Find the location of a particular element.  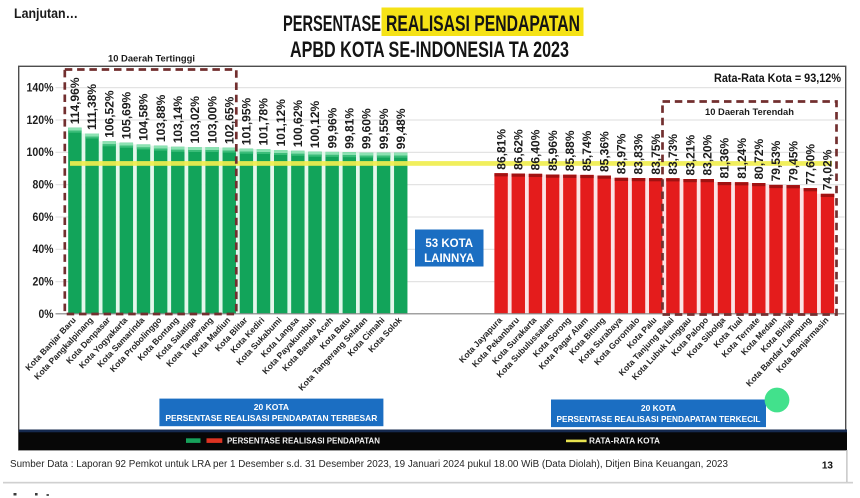

svg-text: 80,72% is located at coordinates (759, 158).